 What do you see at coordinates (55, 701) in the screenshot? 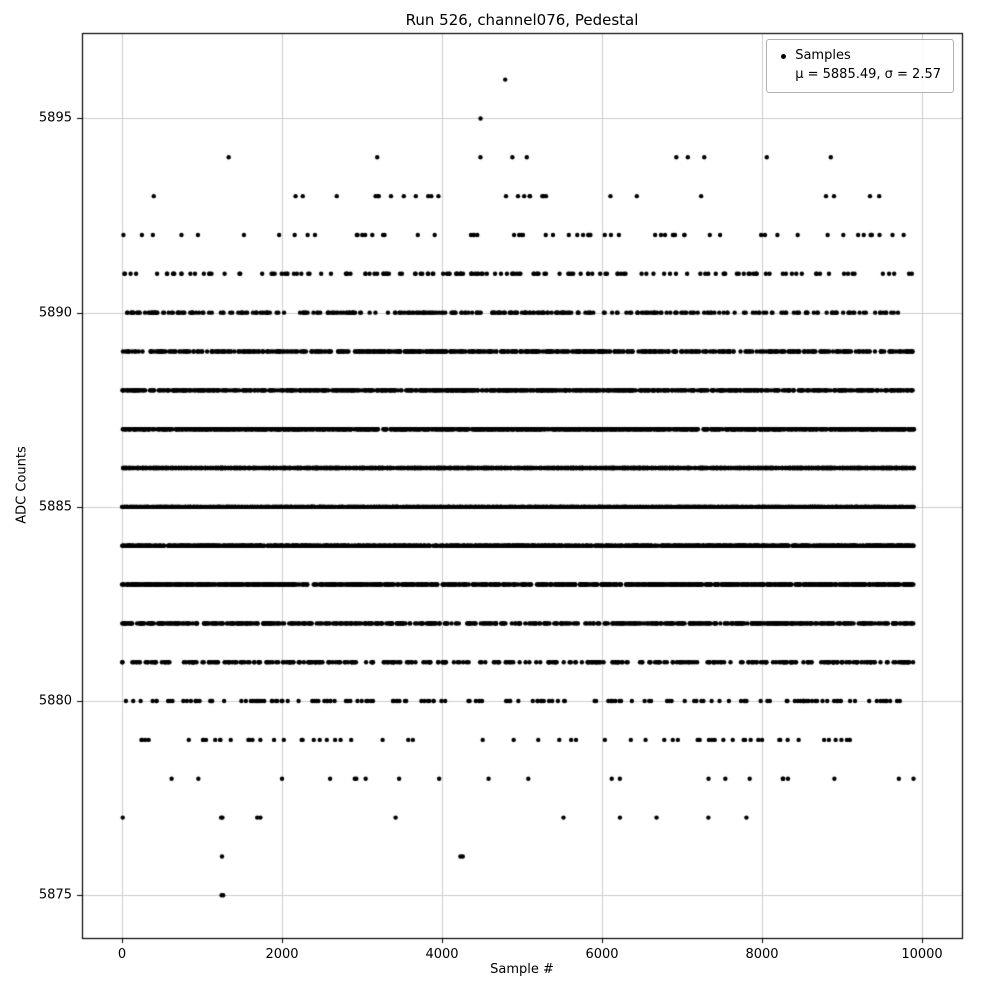
I see `y-tick-label: 5880` at bounding box center [55, 701].